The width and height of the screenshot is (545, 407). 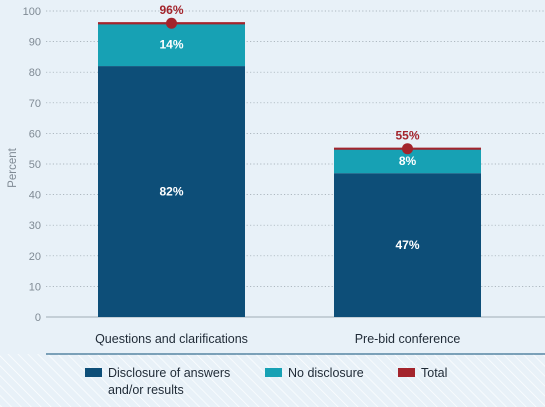 What do you see at coordinates (35, 134) in the screenshot?
I see `y-tick-label: 60` at bounding box center [35, 134].